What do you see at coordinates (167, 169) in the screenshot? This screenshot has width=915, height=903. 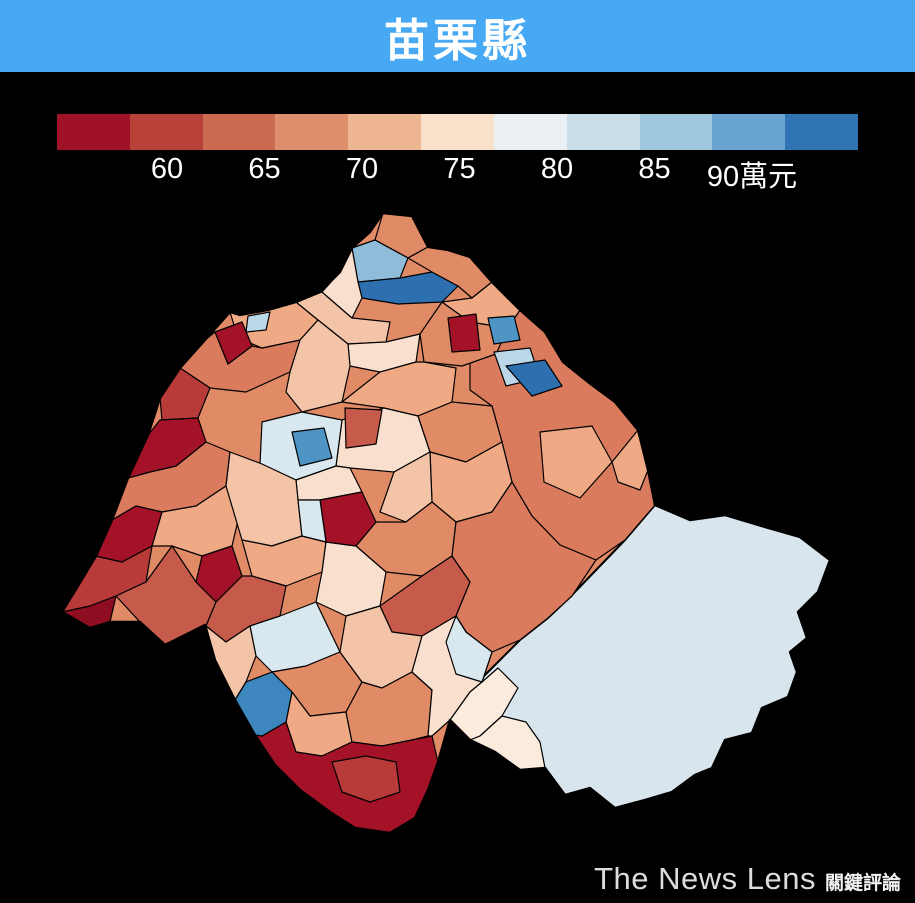 I see `legend-tick-label: 60` at bounding box center [167, 169].